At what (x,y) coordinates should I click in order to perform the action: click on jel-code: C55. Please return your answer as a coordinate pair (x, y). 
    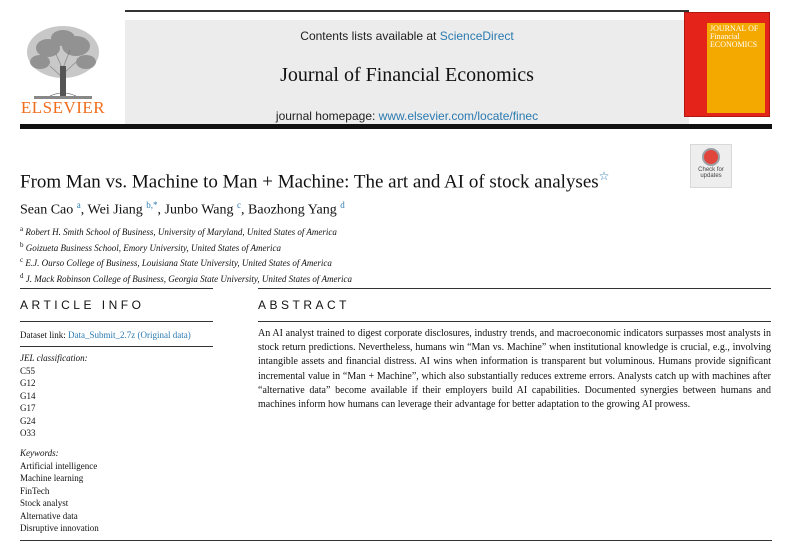
    Looking at the image, I should click on (28, 371).